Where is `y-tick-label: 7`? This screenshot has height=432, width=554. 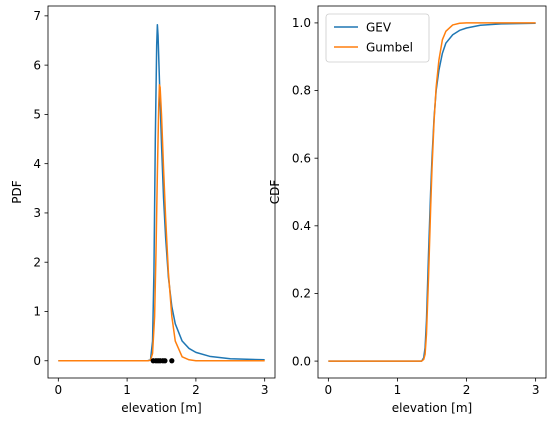
y-tick-label: 7 is located at coordinates (37, 16).